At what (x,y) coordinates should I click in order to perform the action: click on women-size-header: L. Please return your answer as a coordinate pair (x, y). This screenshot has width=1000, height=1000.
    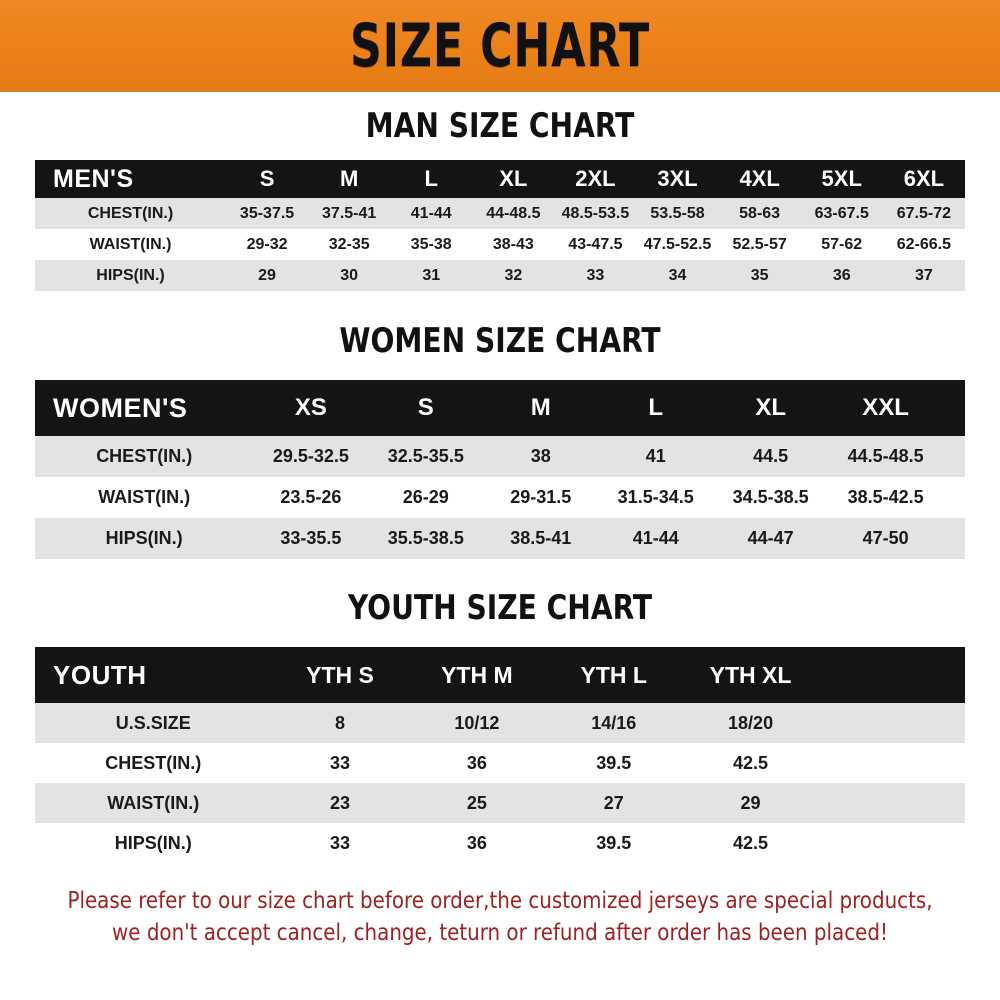
    Looking at the image, I should click on (656, 408).